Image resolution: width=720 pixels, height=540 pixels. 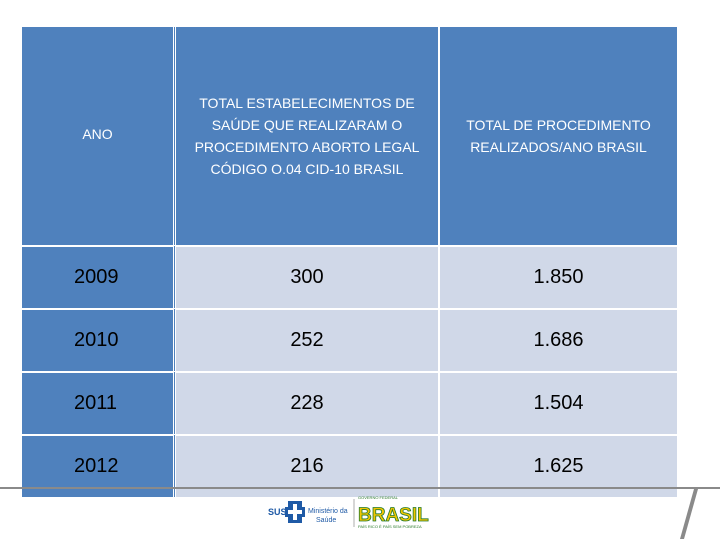 I want to click on tagline-label: PAÍS RICO É PAÍS SEM POBREZA, so click(x=390, y=526).